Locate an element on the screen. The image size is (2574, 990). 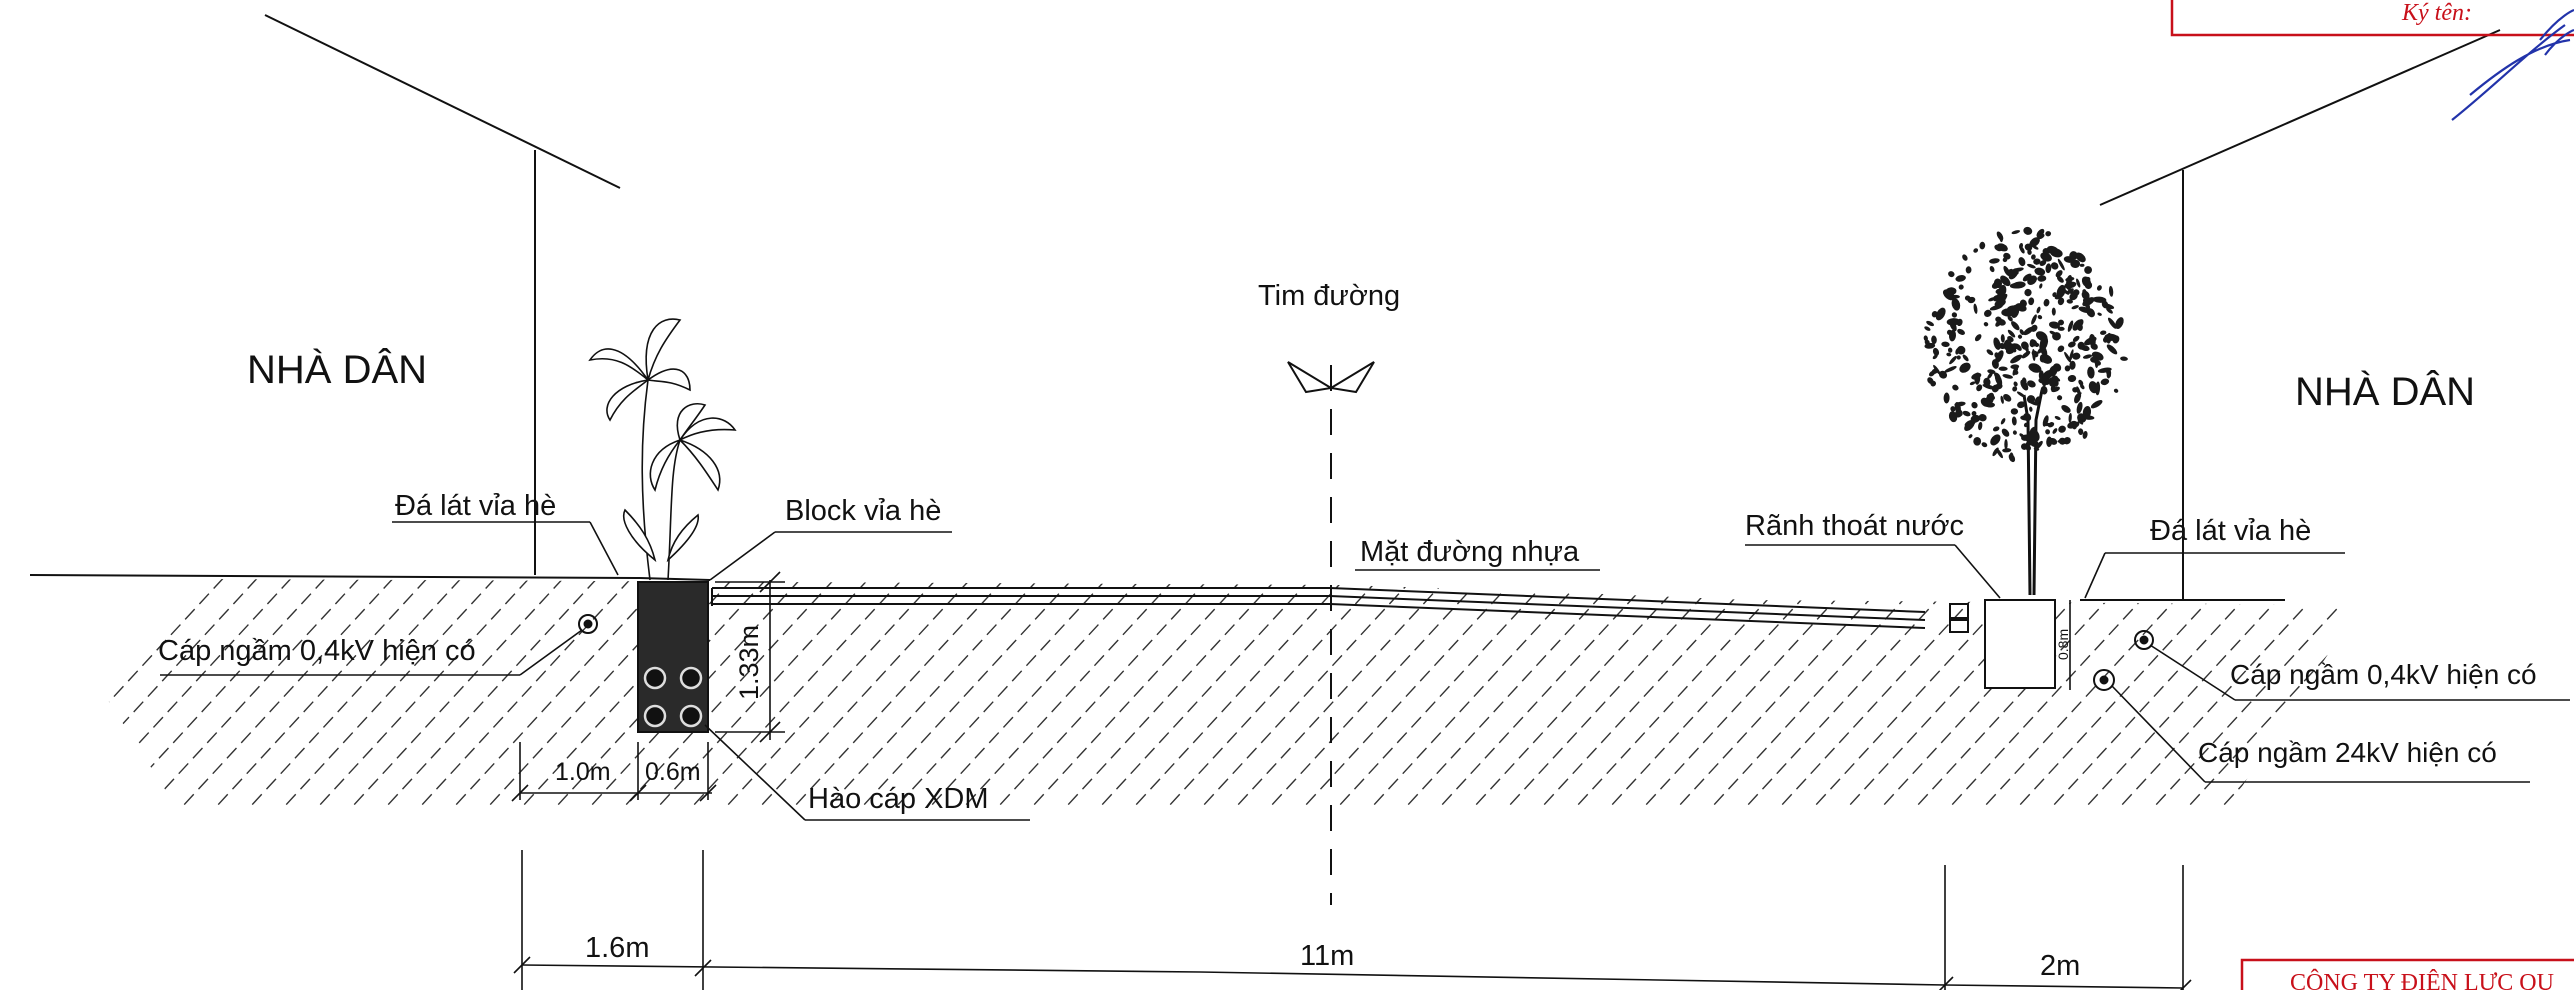
drainage-ditch is located at coordinates (2002, 644).